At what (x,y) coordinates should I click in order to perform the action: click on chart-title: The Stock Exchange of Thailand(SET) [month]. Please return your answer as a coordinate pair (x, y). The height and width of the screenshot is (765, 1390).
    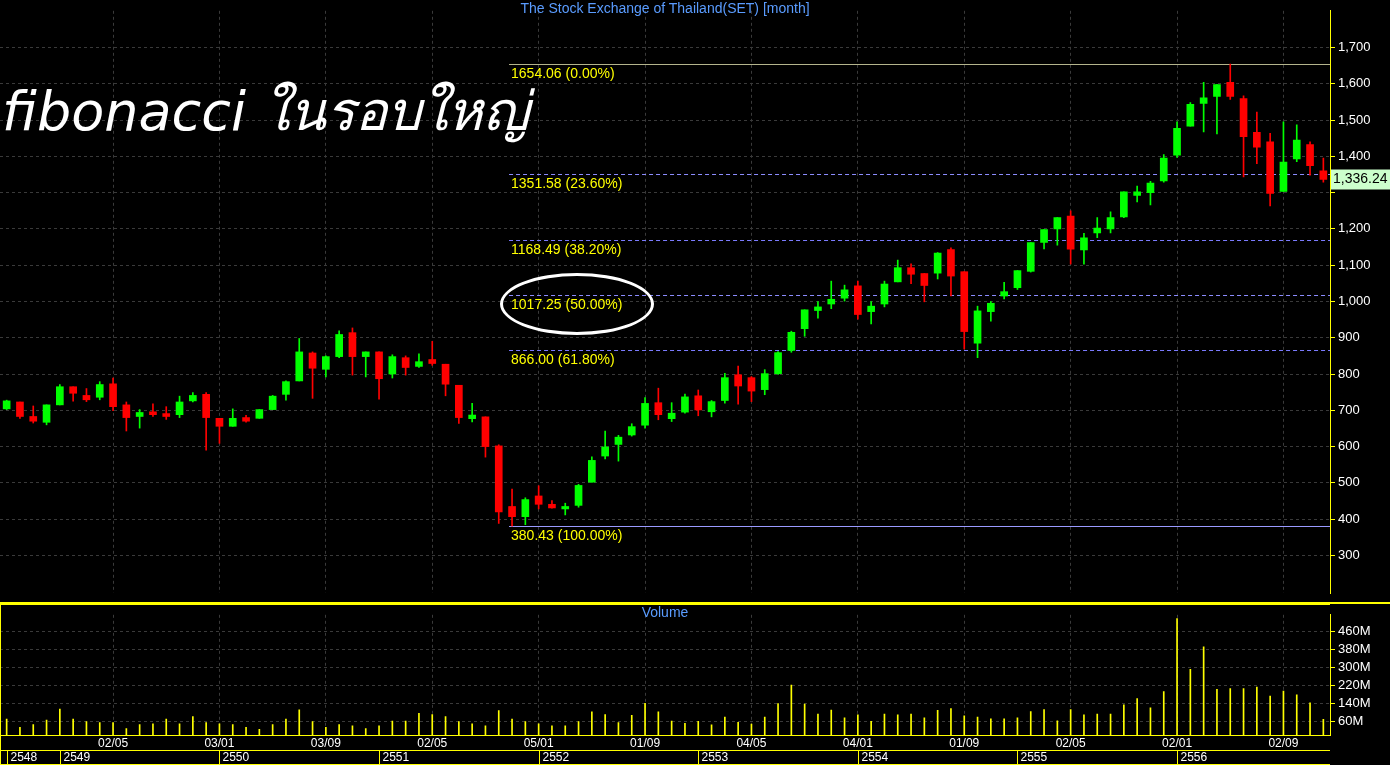
    Looking at the image, I should click on (665, 8).